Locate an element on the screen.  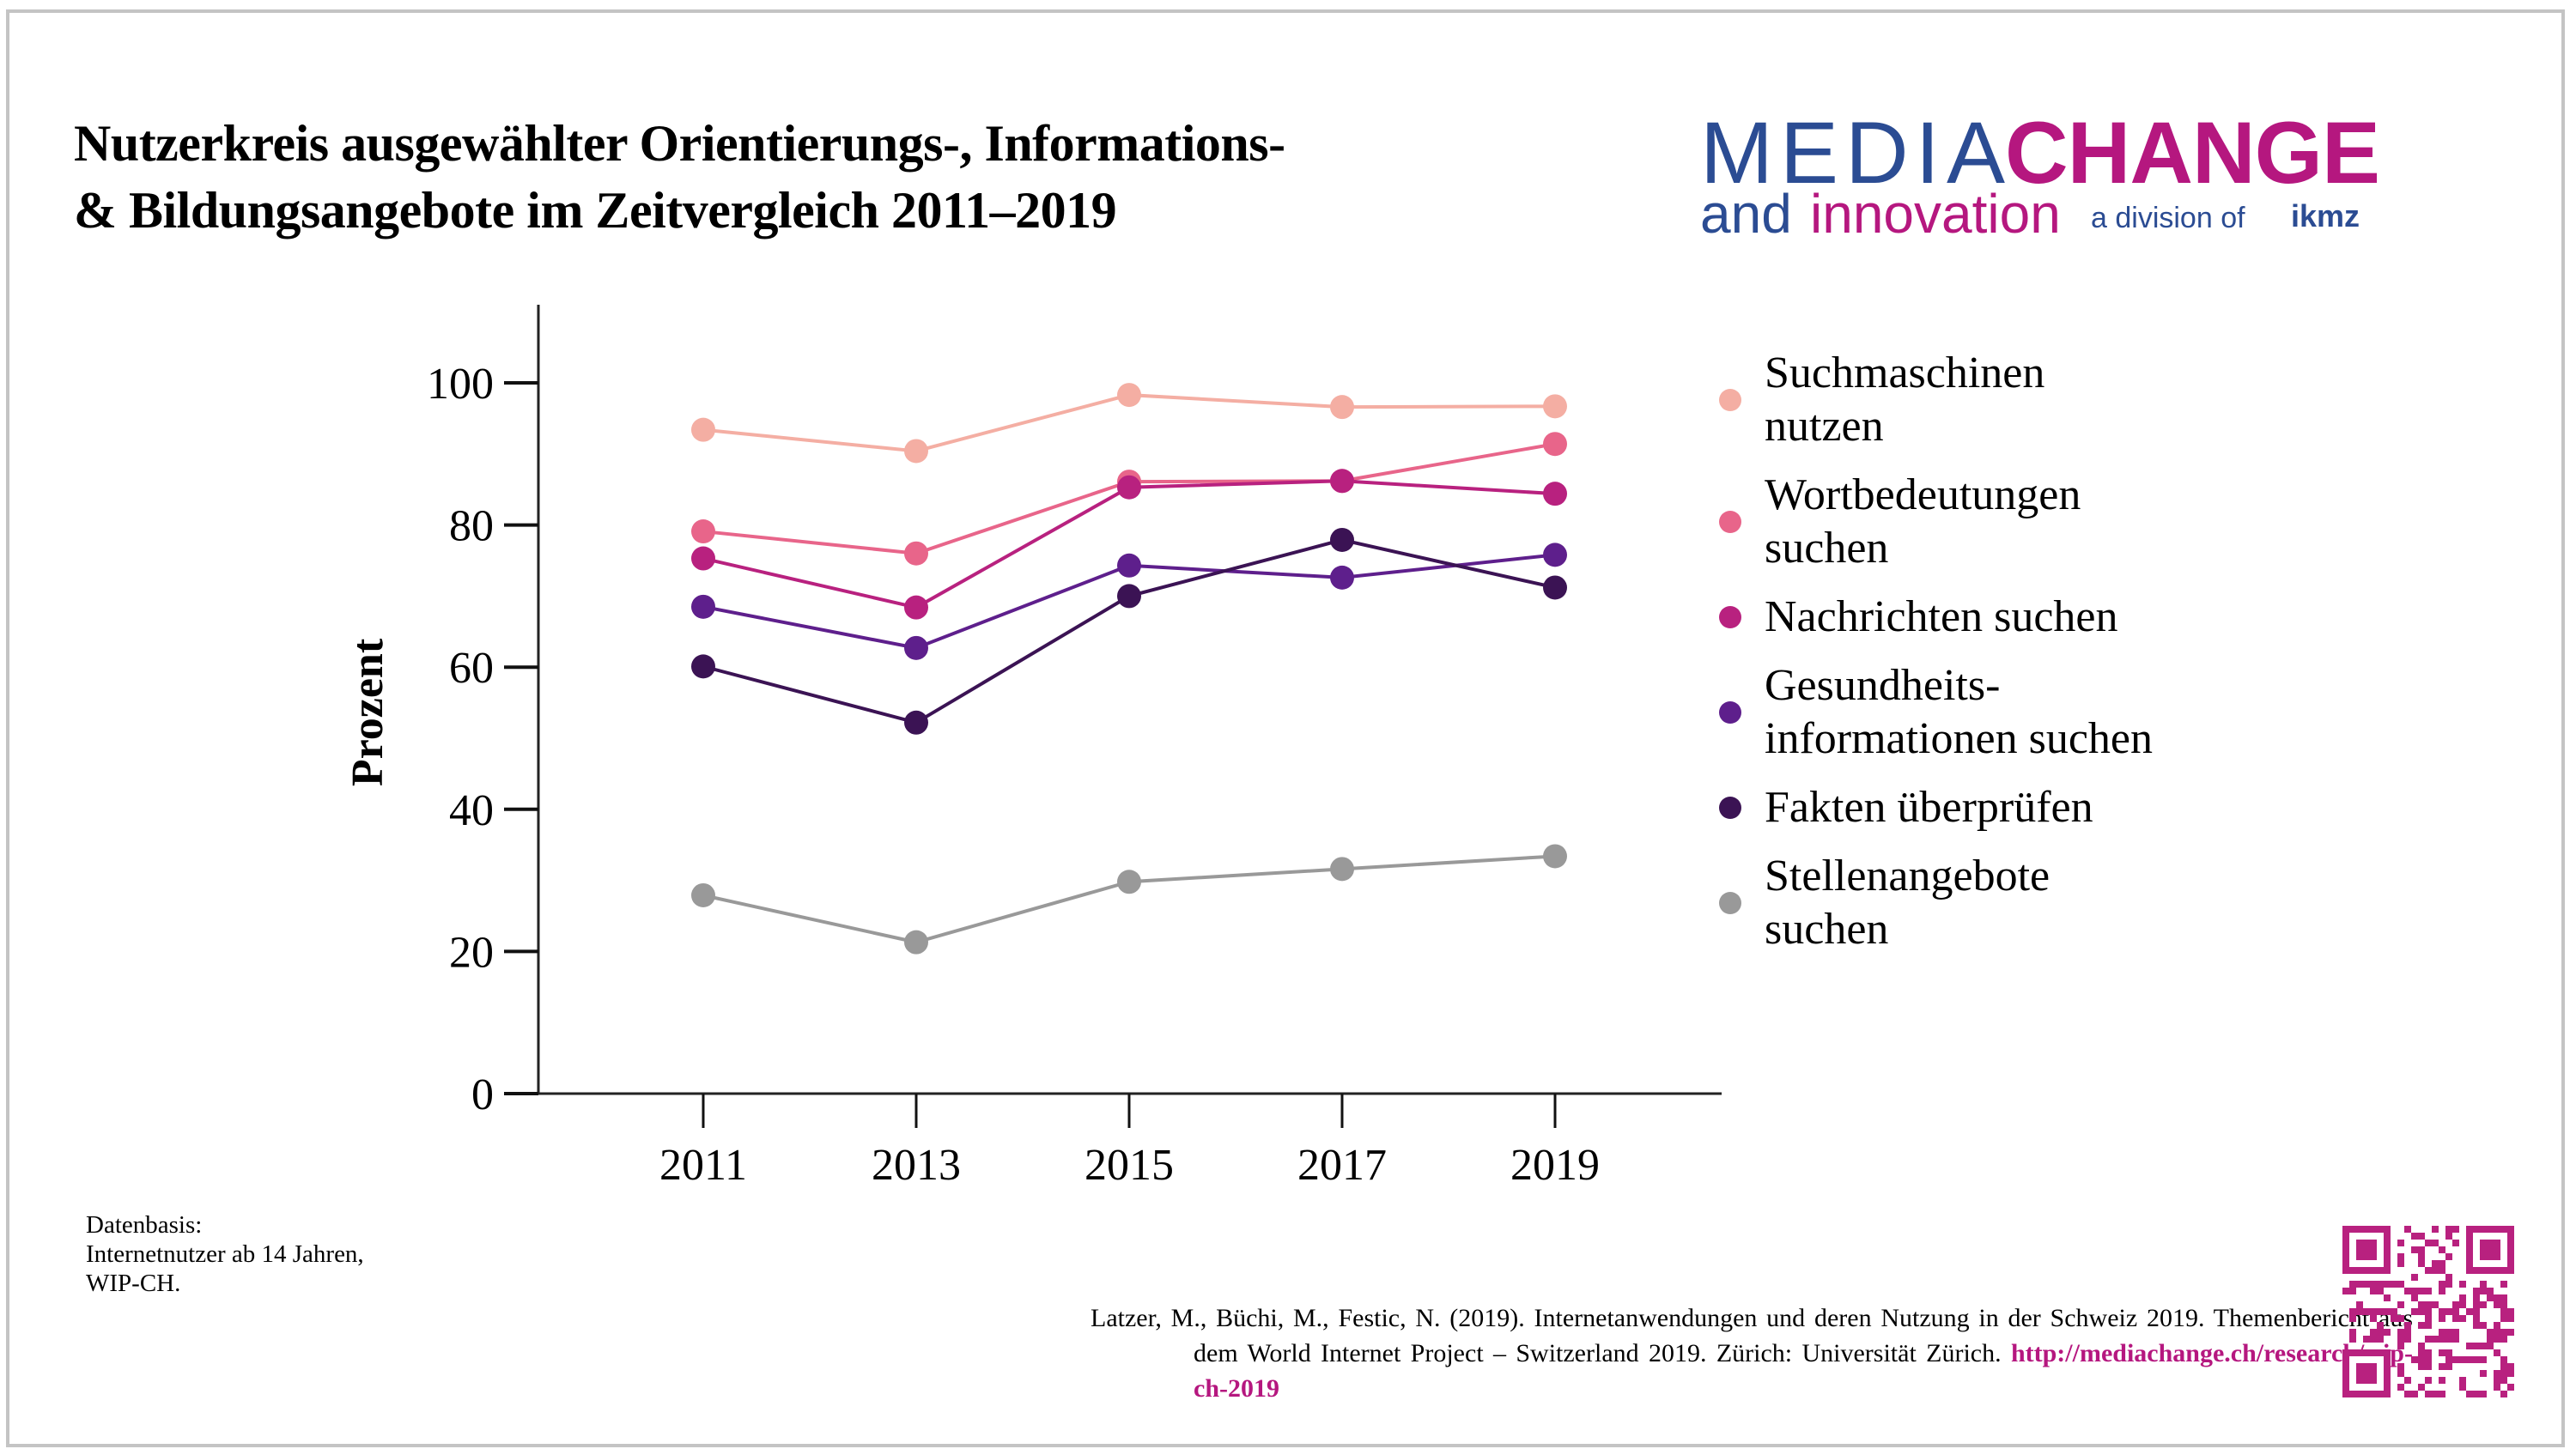
x-tick-label: 2011 is located at coordinates (703, 1165).